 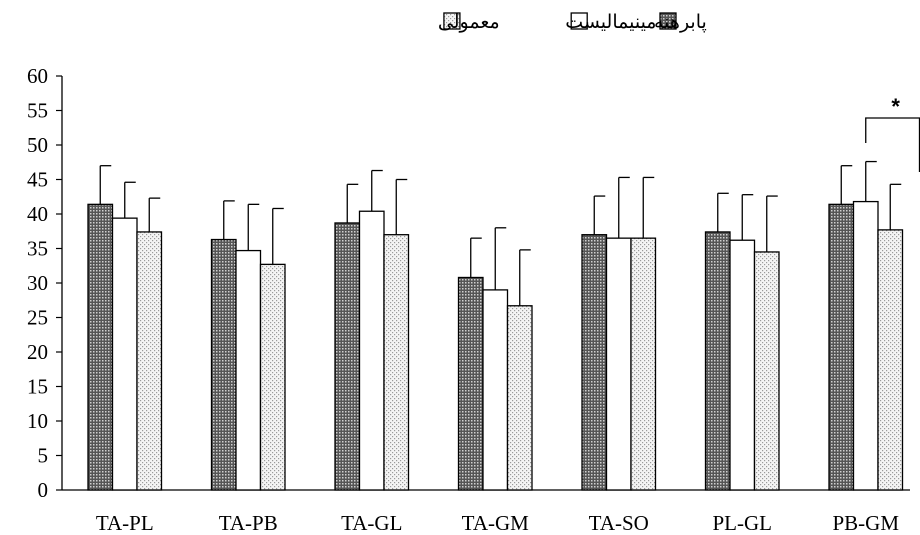 What do you see at coordinates (495, 523) in the screenshot?
I see `x-tick-label: TA-GM` at bounding box center [495, 523].